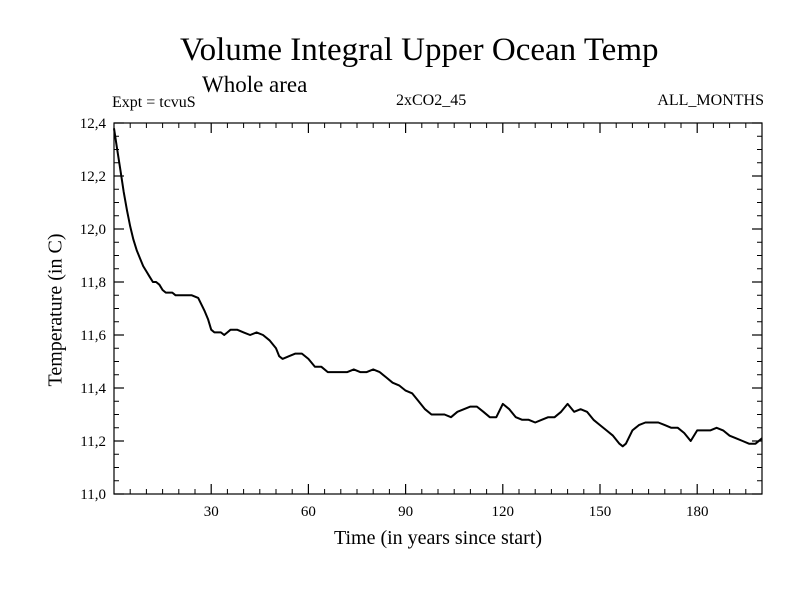  Describe the element at coordinates (93, 177) in the screenshot. I see `y-tick-label: 12,2` at that location.